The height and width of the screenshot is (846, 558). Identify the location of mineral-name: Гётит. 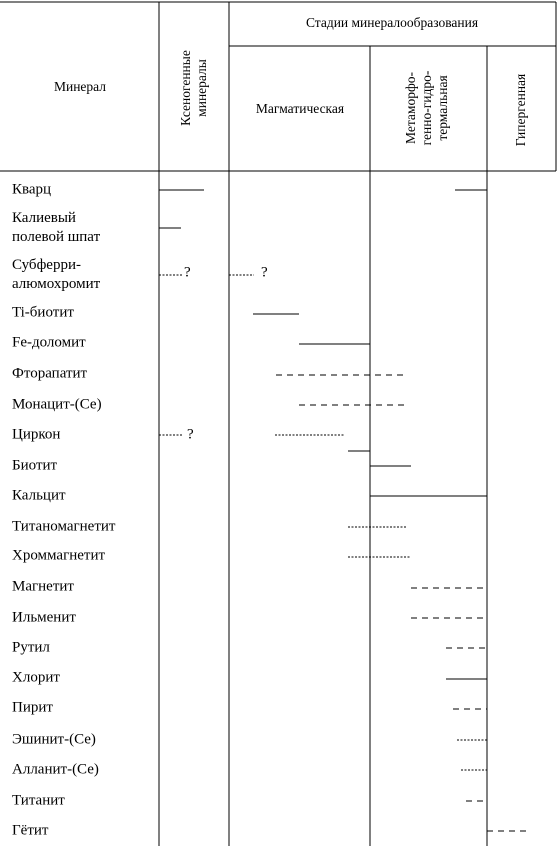
(30, 830).